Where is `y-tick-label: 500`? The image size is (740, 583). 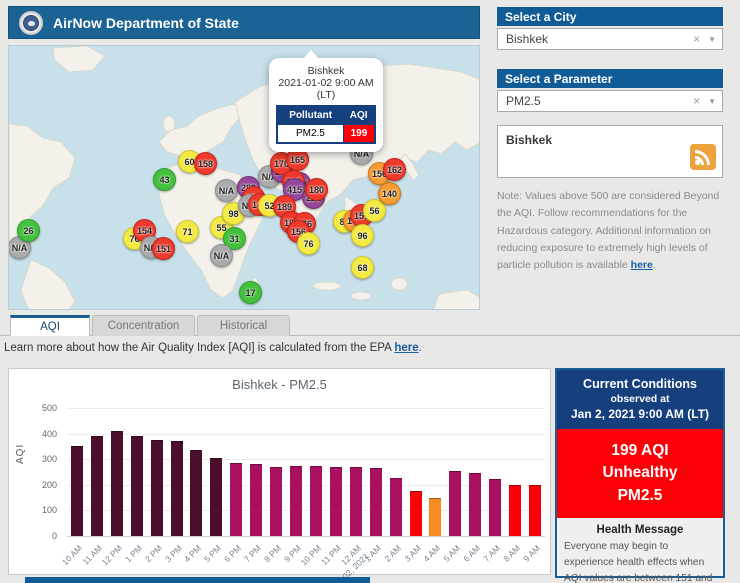 y-tick-label: 500 is located at coordinates (49, 408).